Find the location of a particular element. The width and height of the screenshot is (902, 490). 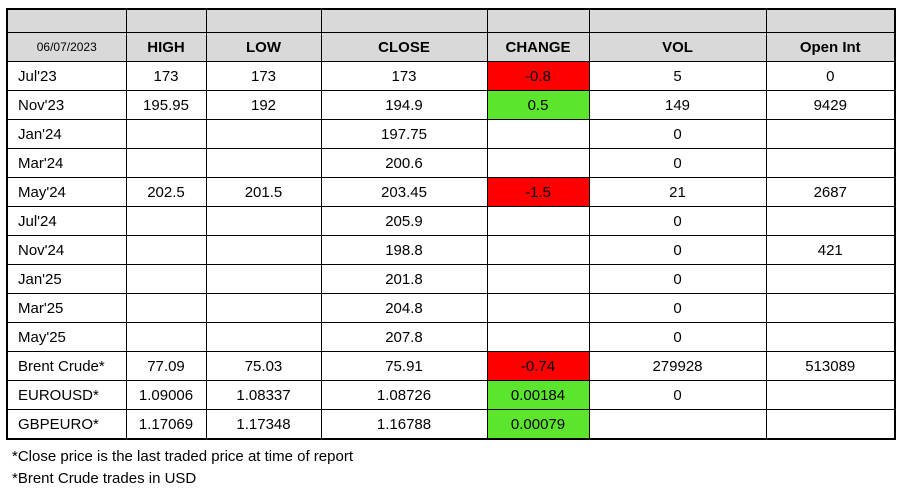

table-row: GBPEURO* 1.17069 1.17348 1.16788 0.00079 is located at coordinates (451, 424).